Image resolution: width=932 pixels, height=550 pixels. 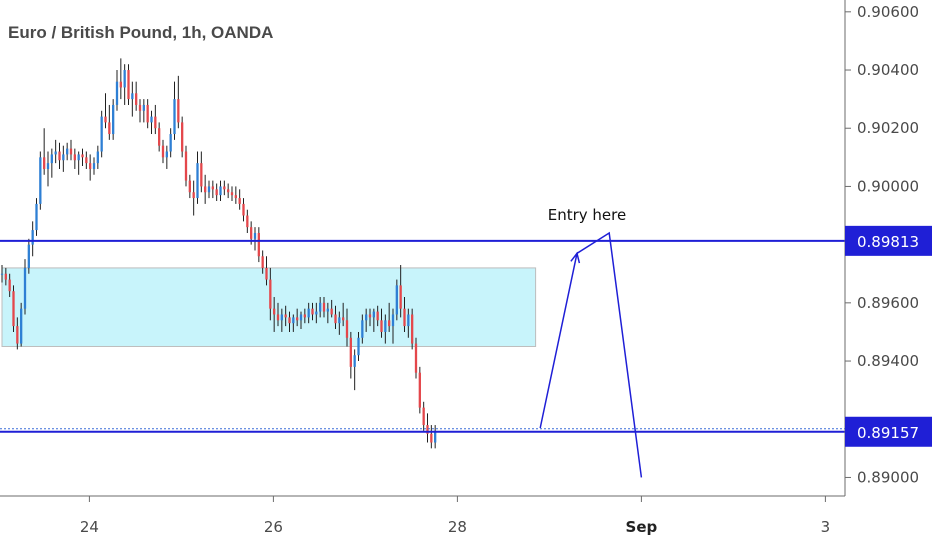 What do you see at coordinates (591, 354) in the screenshot?
I see `projection-line` at bounding box center [591, 354].